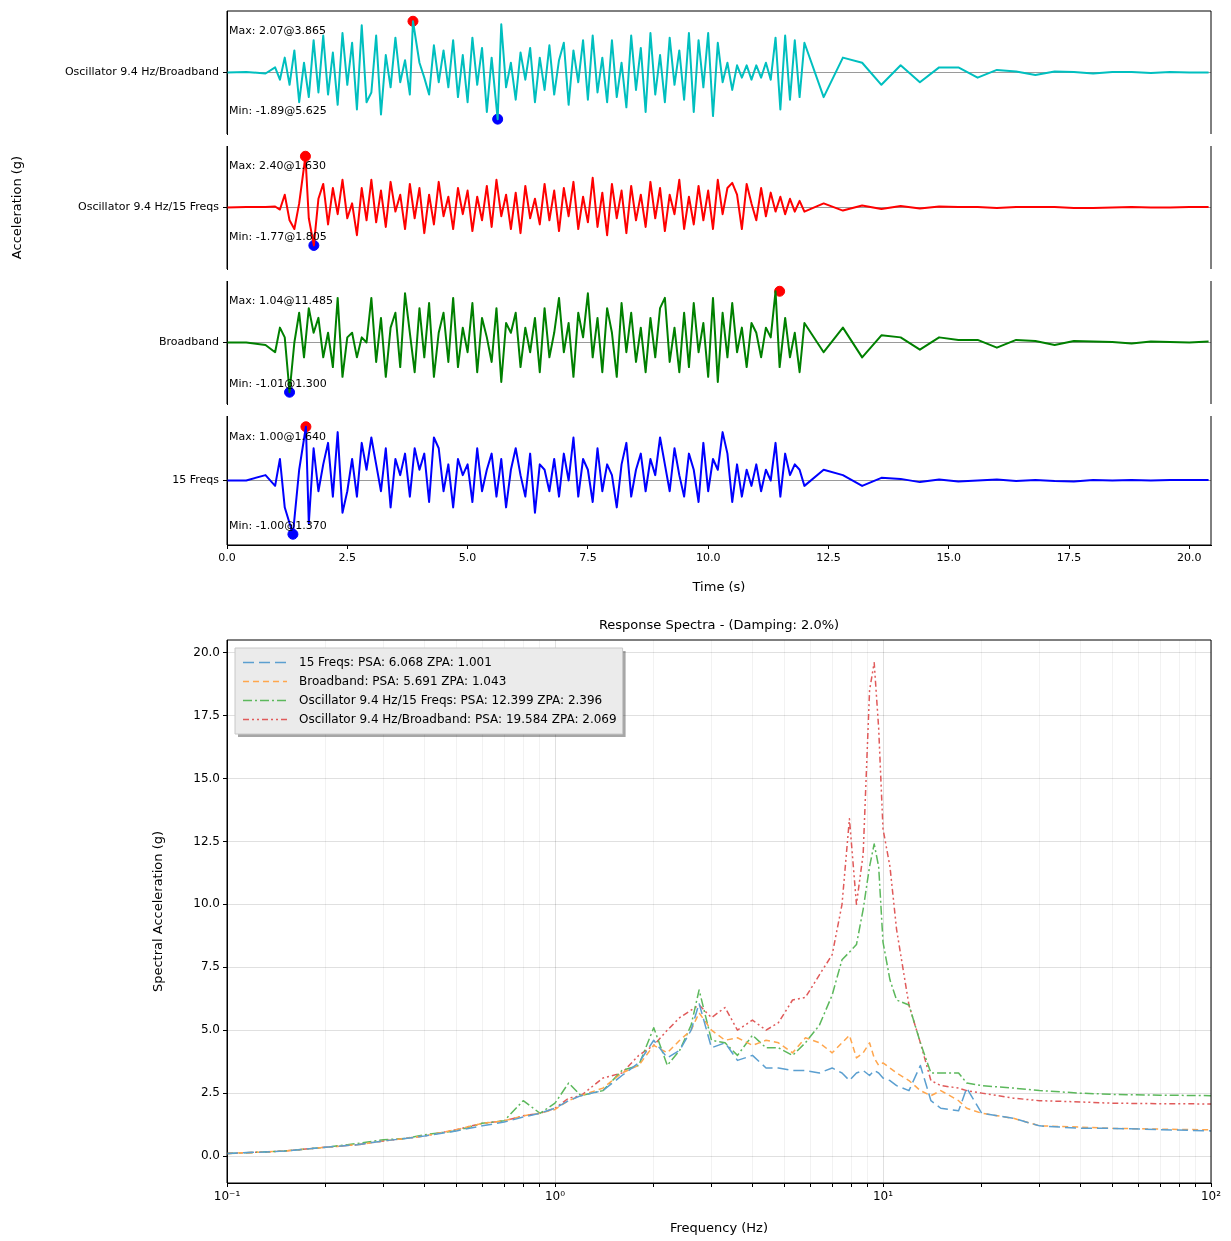 The height and width of the screenshot is (1241, 1231). I want to click on y-tick-label: 20.0, so click(206, 651).